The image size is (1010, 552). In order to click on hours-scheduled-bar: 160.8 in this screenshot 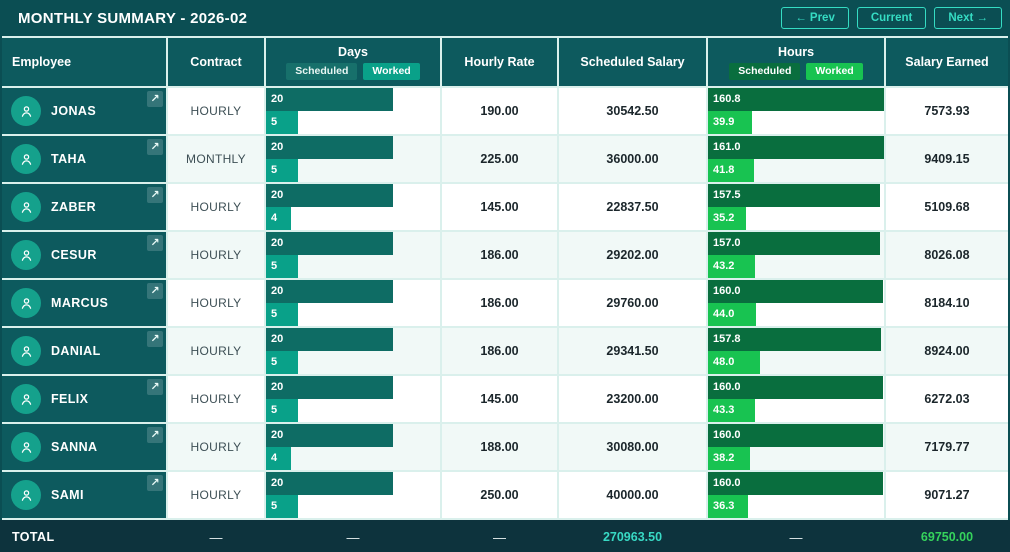, I will do `click(796, 99)`.